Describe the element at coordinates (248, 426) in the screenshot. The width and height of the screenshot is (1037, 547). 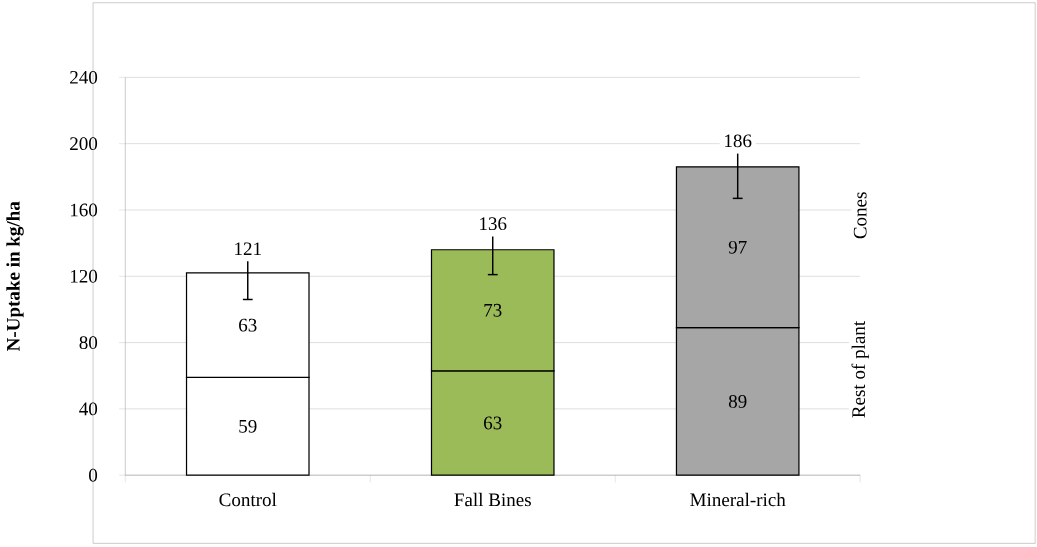
I see `data-label: 59` at that location.